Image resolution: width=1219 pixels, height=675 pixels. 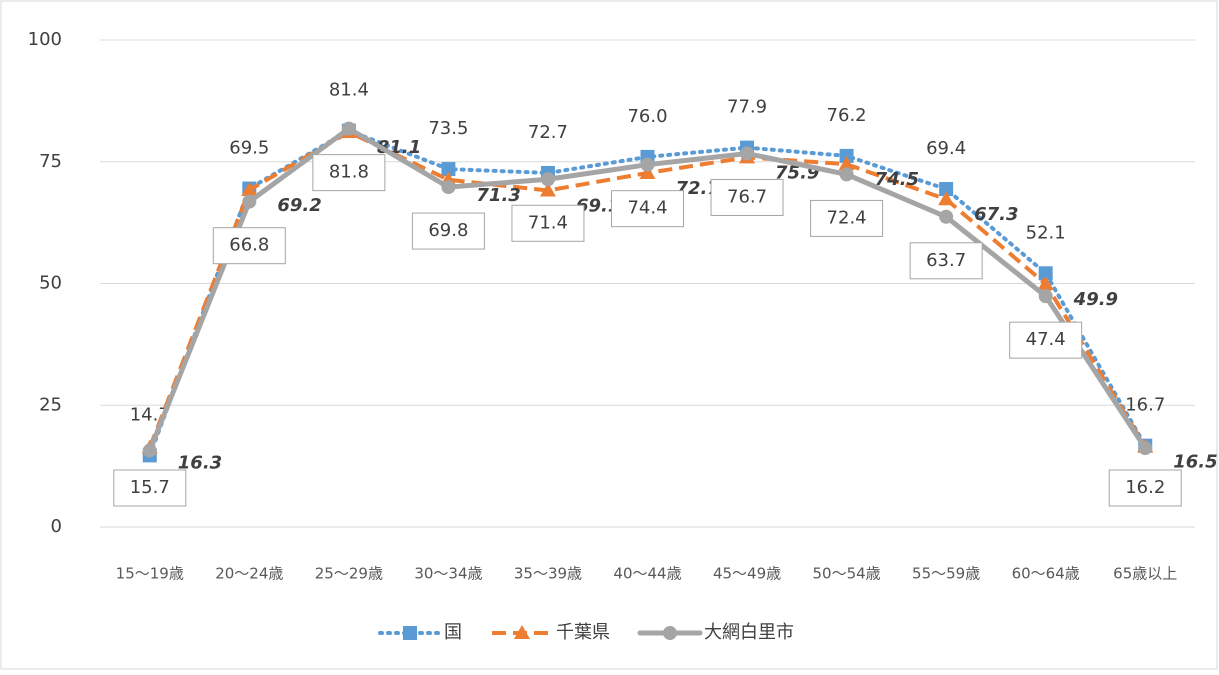 I want to click on legend-label: 大網白里市, so click(x=749, y=632).